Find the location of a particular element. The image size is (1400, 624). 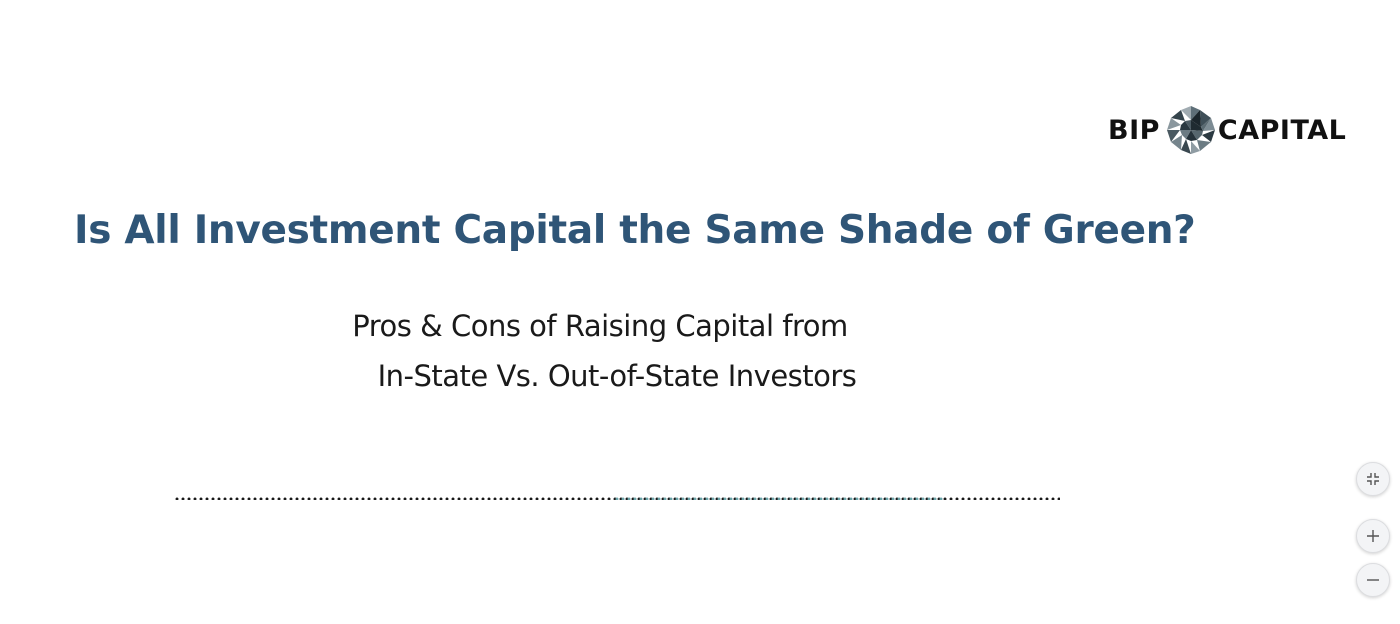

logo-text-right: CAPITAL is located at coordinates (1282, 130).